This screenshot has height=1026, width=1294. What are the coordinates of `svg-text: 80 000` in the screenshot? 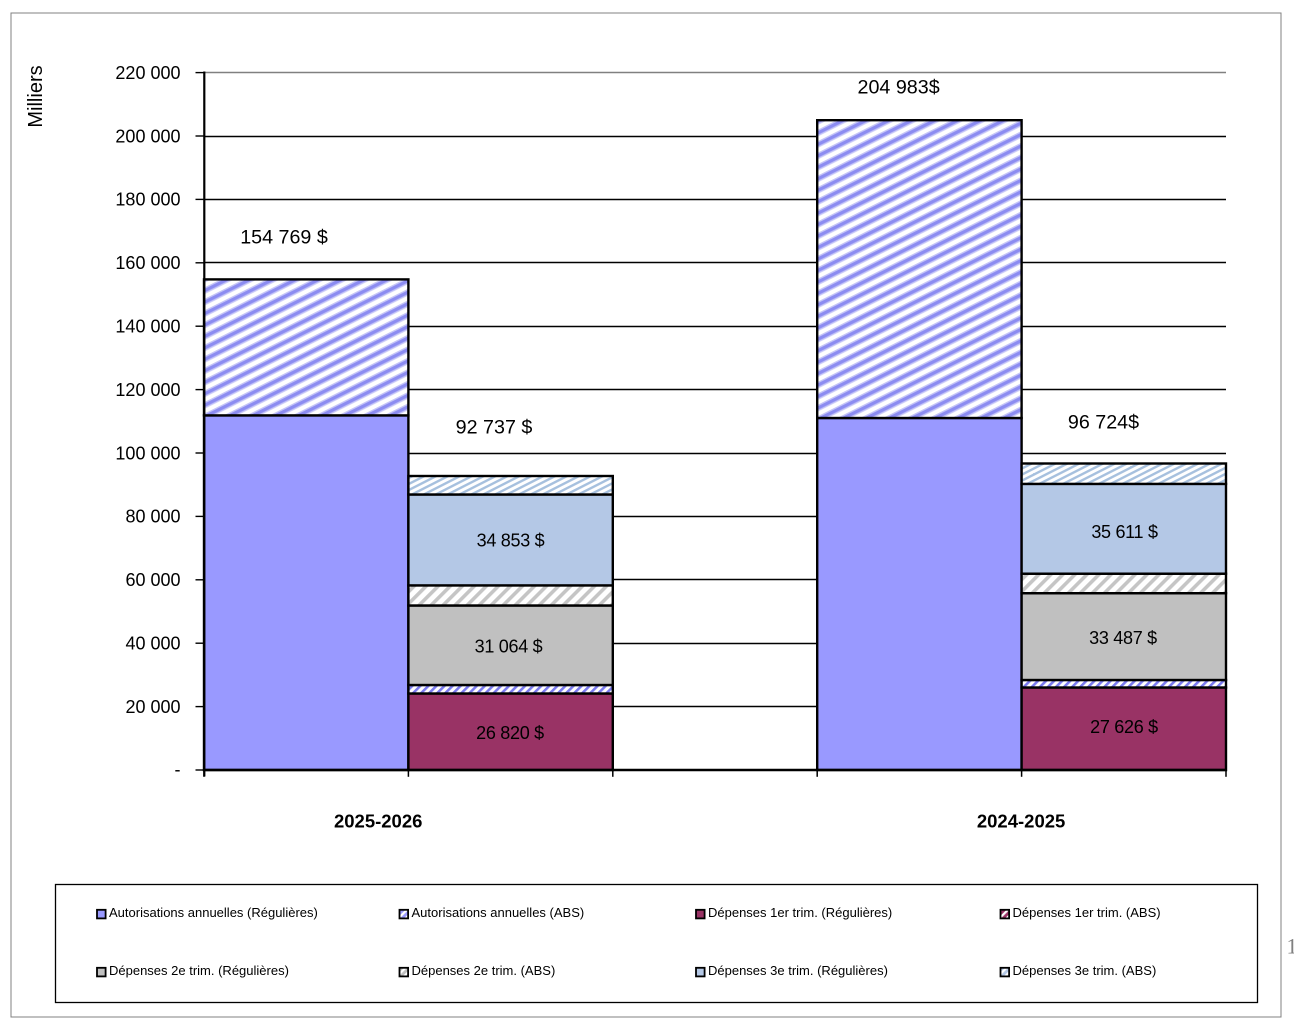 It's located at (152, 517).